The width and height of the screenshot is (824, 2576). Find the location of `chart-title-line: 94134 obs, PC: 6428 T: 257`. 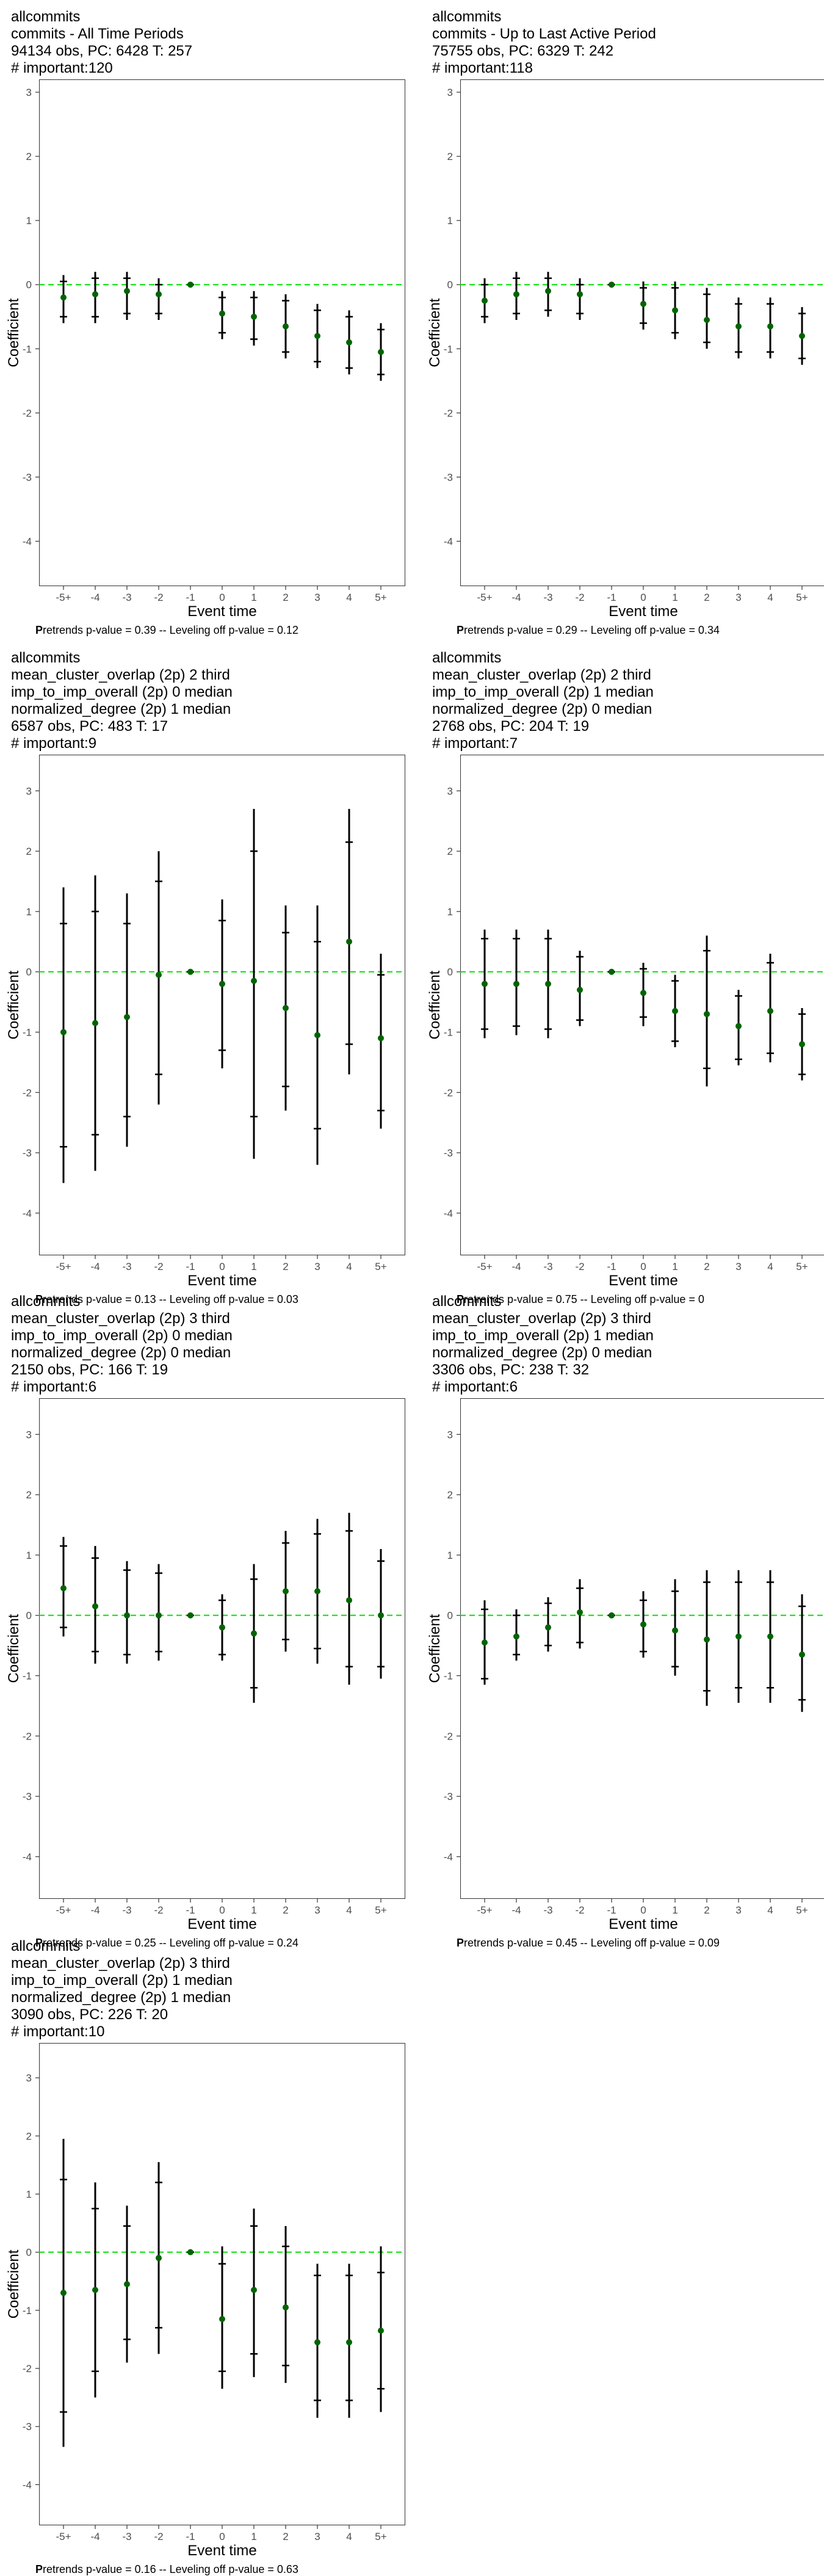

chart-title-line: 94134 obs, PC: 6428 T: 257 is located at coordinates (102, 51).